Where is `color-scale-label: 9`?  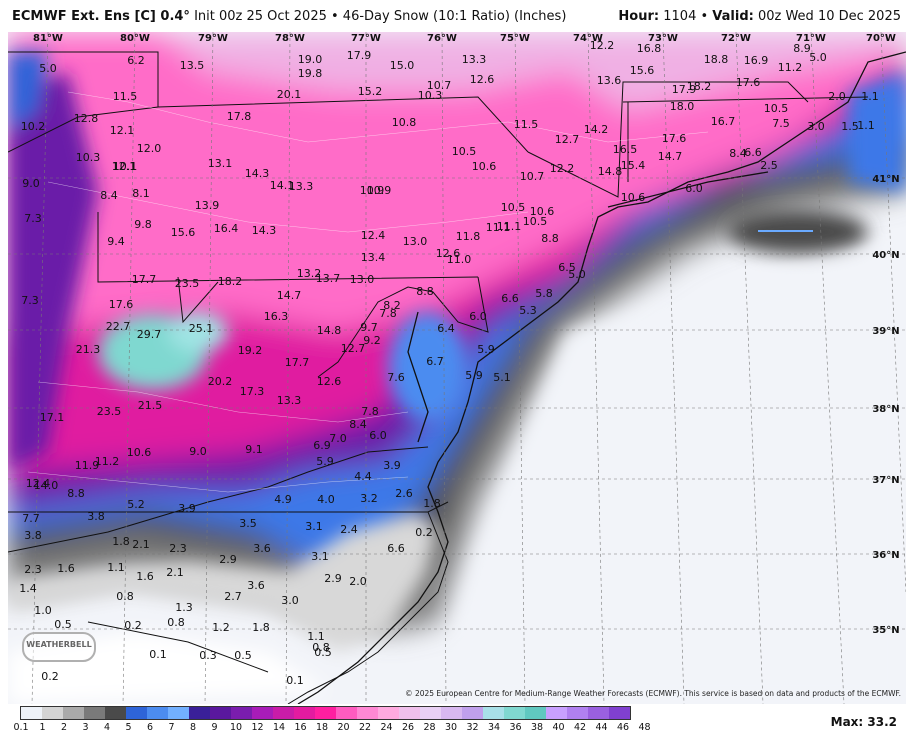 color-scale-label: 9 is located at coordinates (214, 727).